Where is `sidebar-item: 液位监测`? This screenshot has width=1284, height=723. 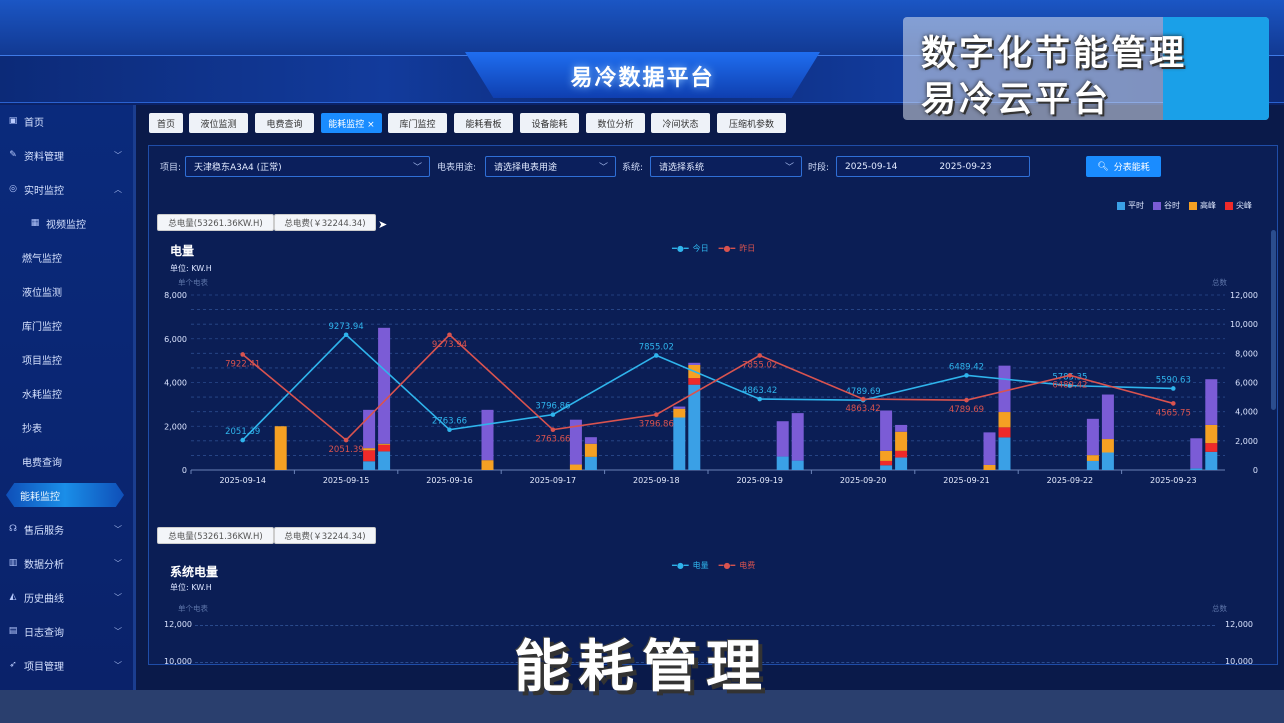
sidebar-item: 液位监测 is located at coordinates (68, 291).